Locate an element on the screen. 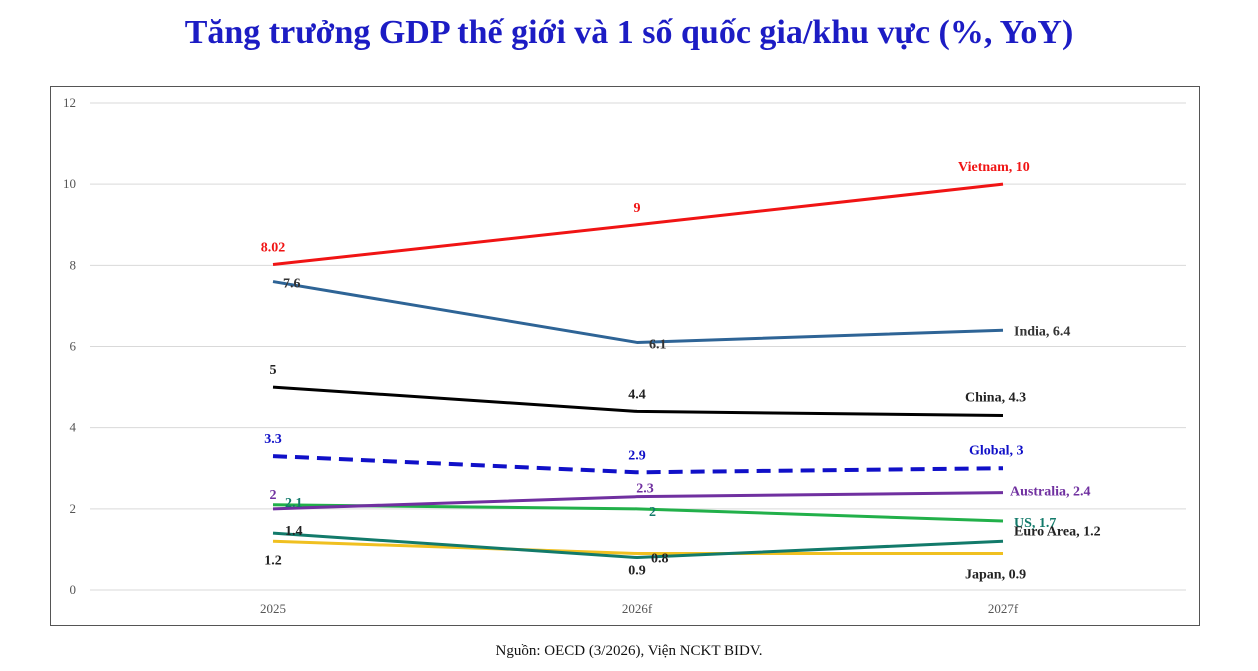  data-label-global-0: 3.3 is located at coordinates (273, 439).